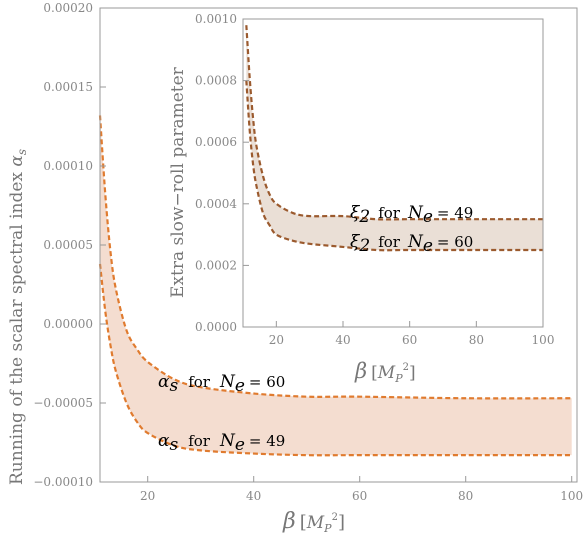 The width and height of the screenshot is (585, 543). Describe the element at coordinates (68, 324) in the screenshot. I see `main-y-tick-label: 0.00000` at that location.